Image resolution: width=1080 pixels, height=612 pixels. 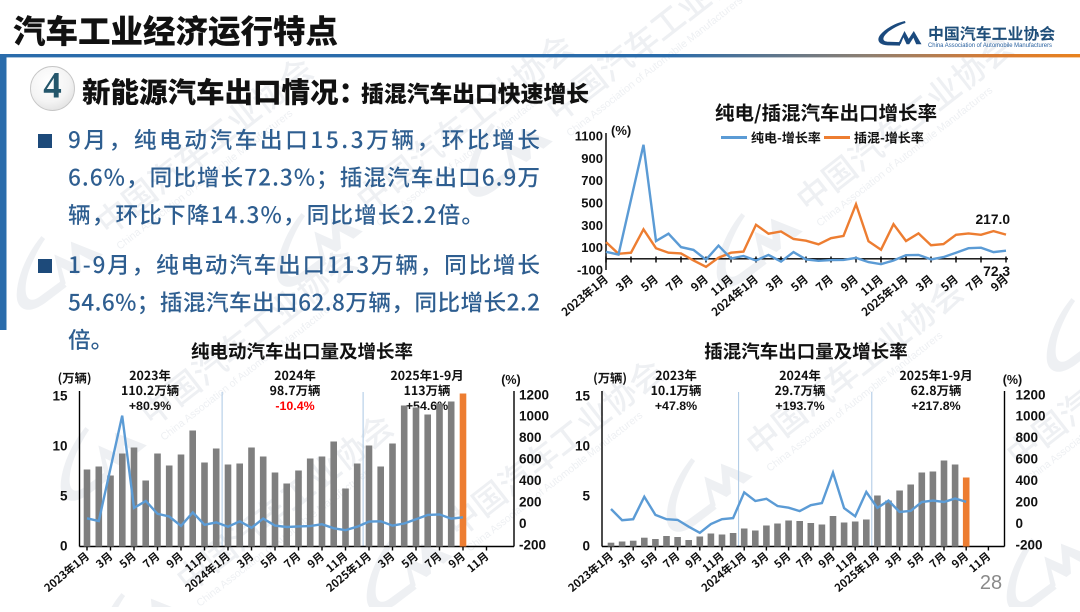 What do you see at coordinates (592, 180) in the screenshot?
I see `svg-text: 700` at bounding box center [592, 180].